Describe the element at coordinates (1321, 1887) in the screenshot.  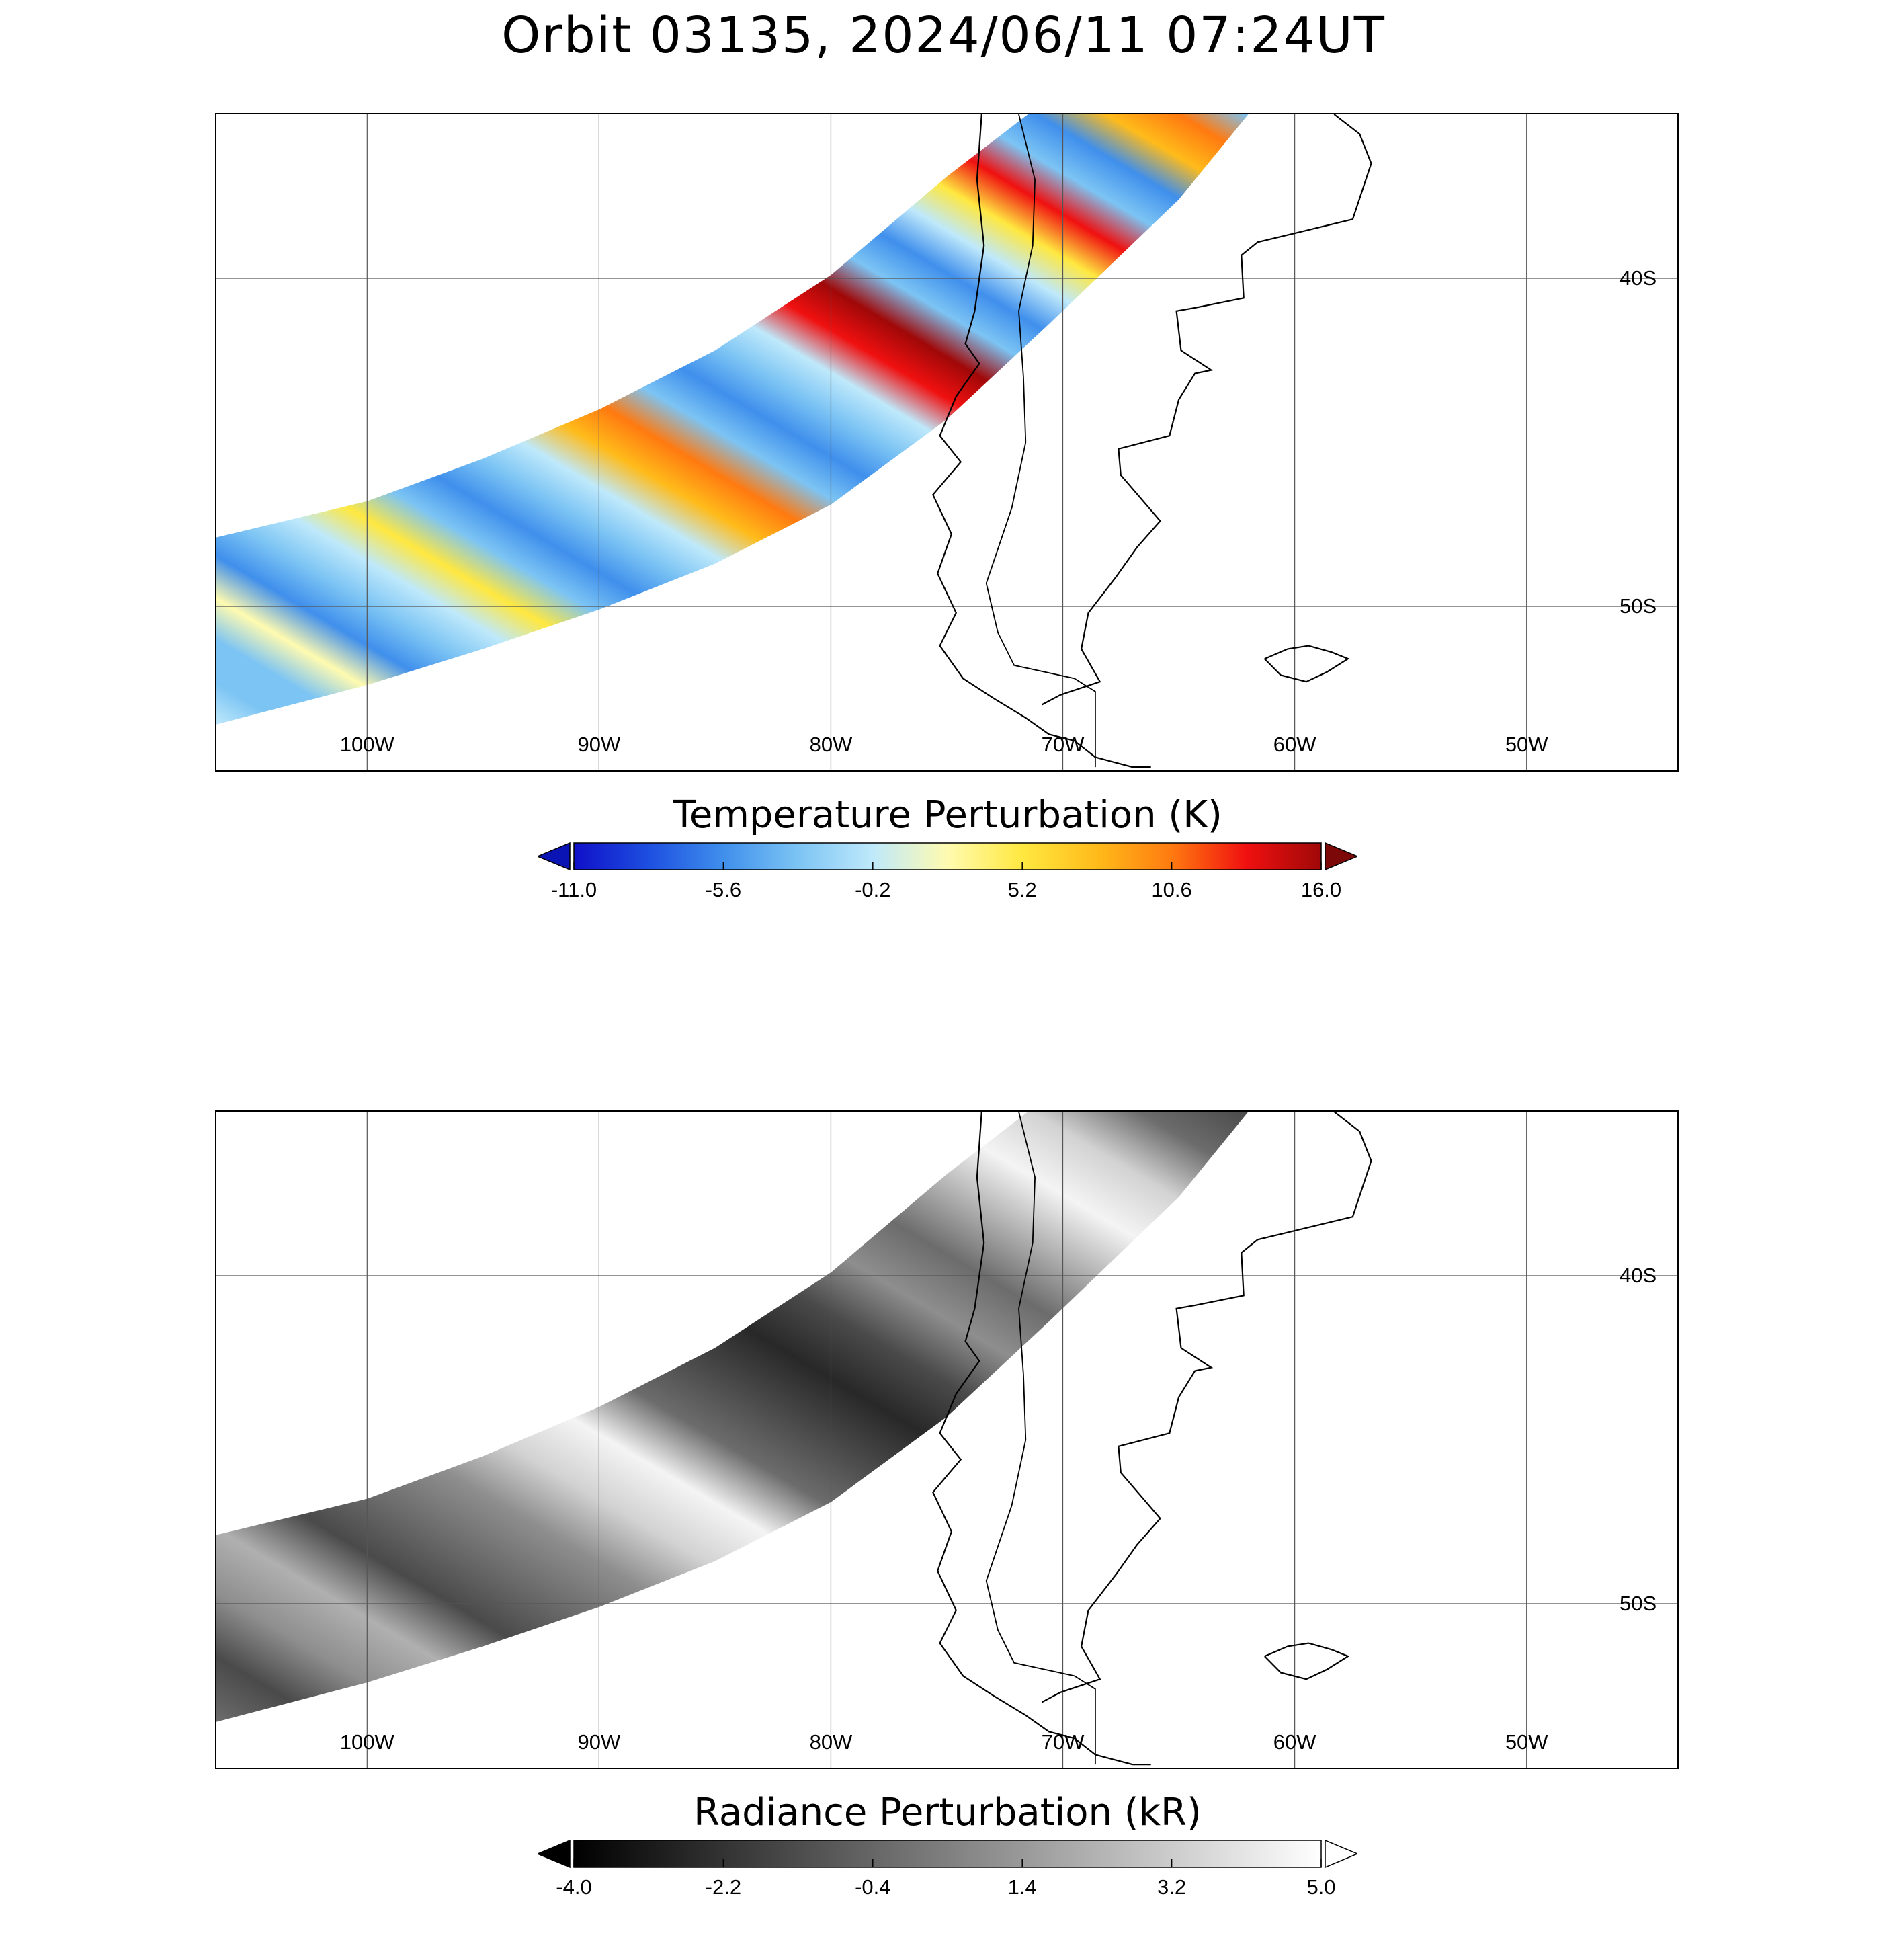
I see `colorbar-tick-label: 5.0` at that location.